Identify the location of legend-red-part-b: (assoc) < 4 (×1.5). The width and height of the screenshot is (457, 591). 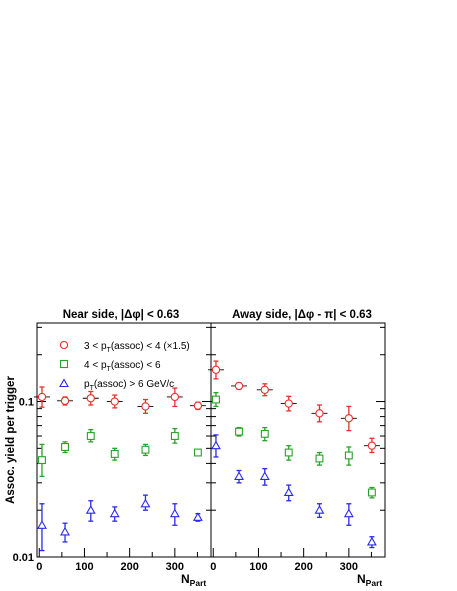
(150, 346).